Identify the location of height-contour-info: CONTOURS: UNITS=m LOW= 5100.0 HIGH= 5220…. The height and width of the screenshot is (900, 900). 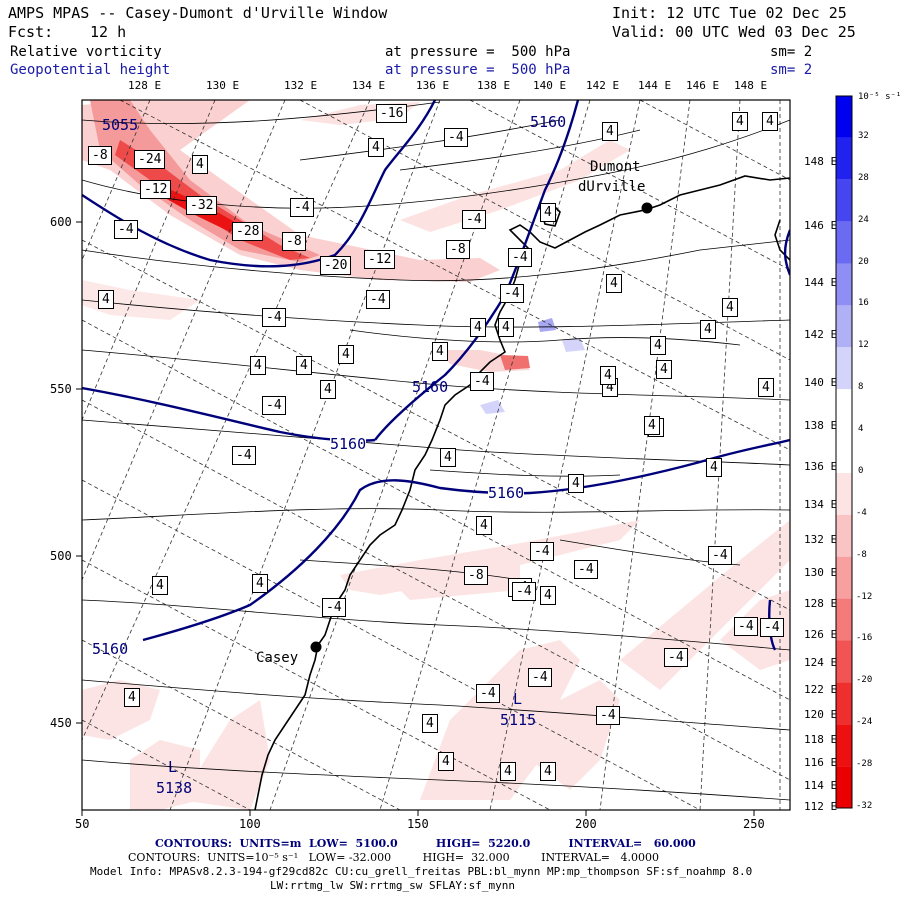
(425, 843).